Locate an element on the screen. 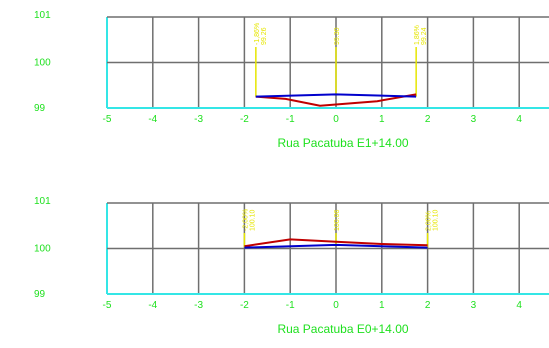 The width and height of the screenshot is (549, 348). section-title: Rua Pacatuba E1+14.00 is located at coordinates (342, 143).